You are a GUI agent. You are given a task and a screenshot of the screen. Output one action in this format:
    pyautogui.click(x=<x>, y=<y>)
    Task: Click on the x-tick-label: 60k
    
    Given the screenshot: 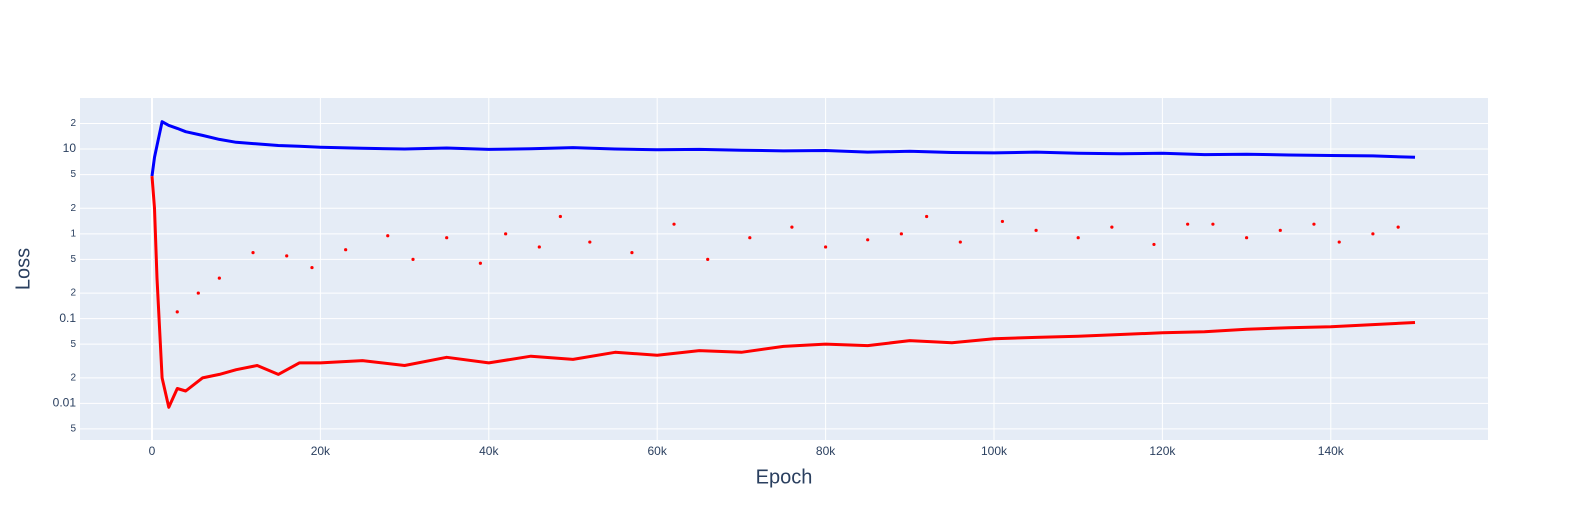 What is the action you would take?
    pyautogui.click(x=658, y=451)
    